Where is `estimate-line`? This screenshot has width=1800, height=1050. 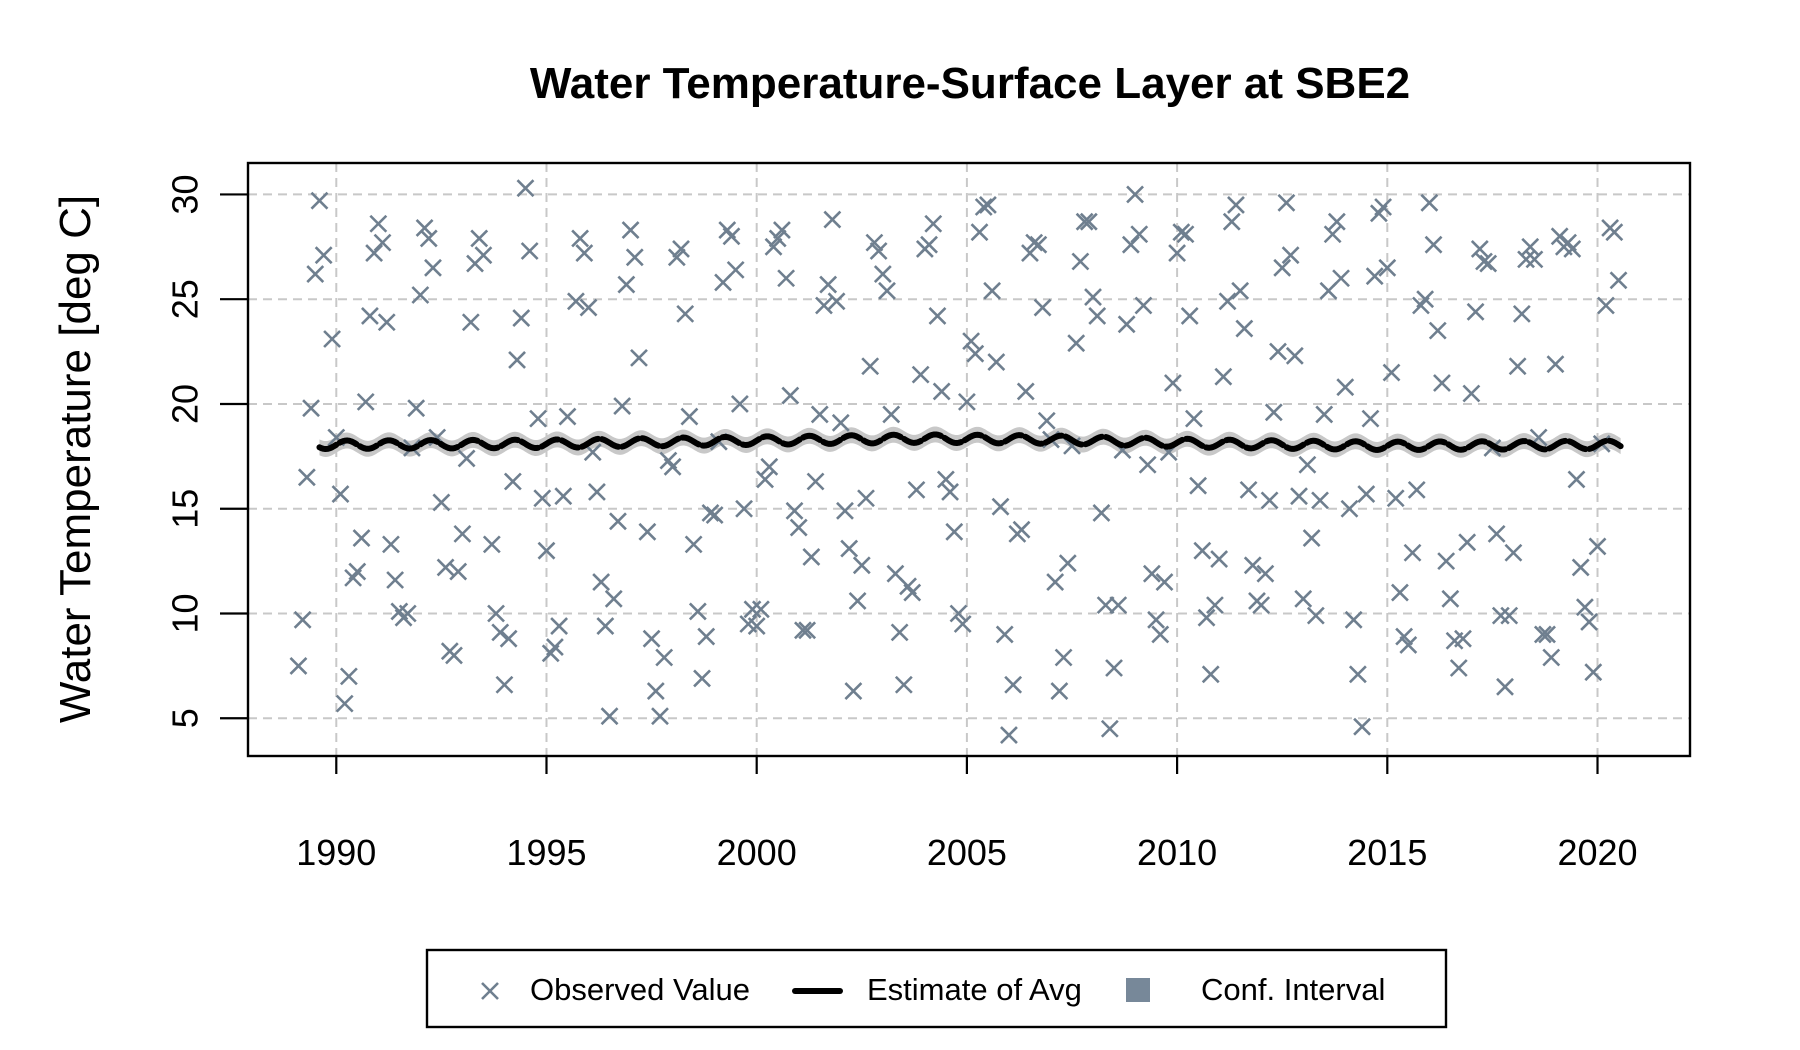
estimate-line is located at coordinates (970, 442).